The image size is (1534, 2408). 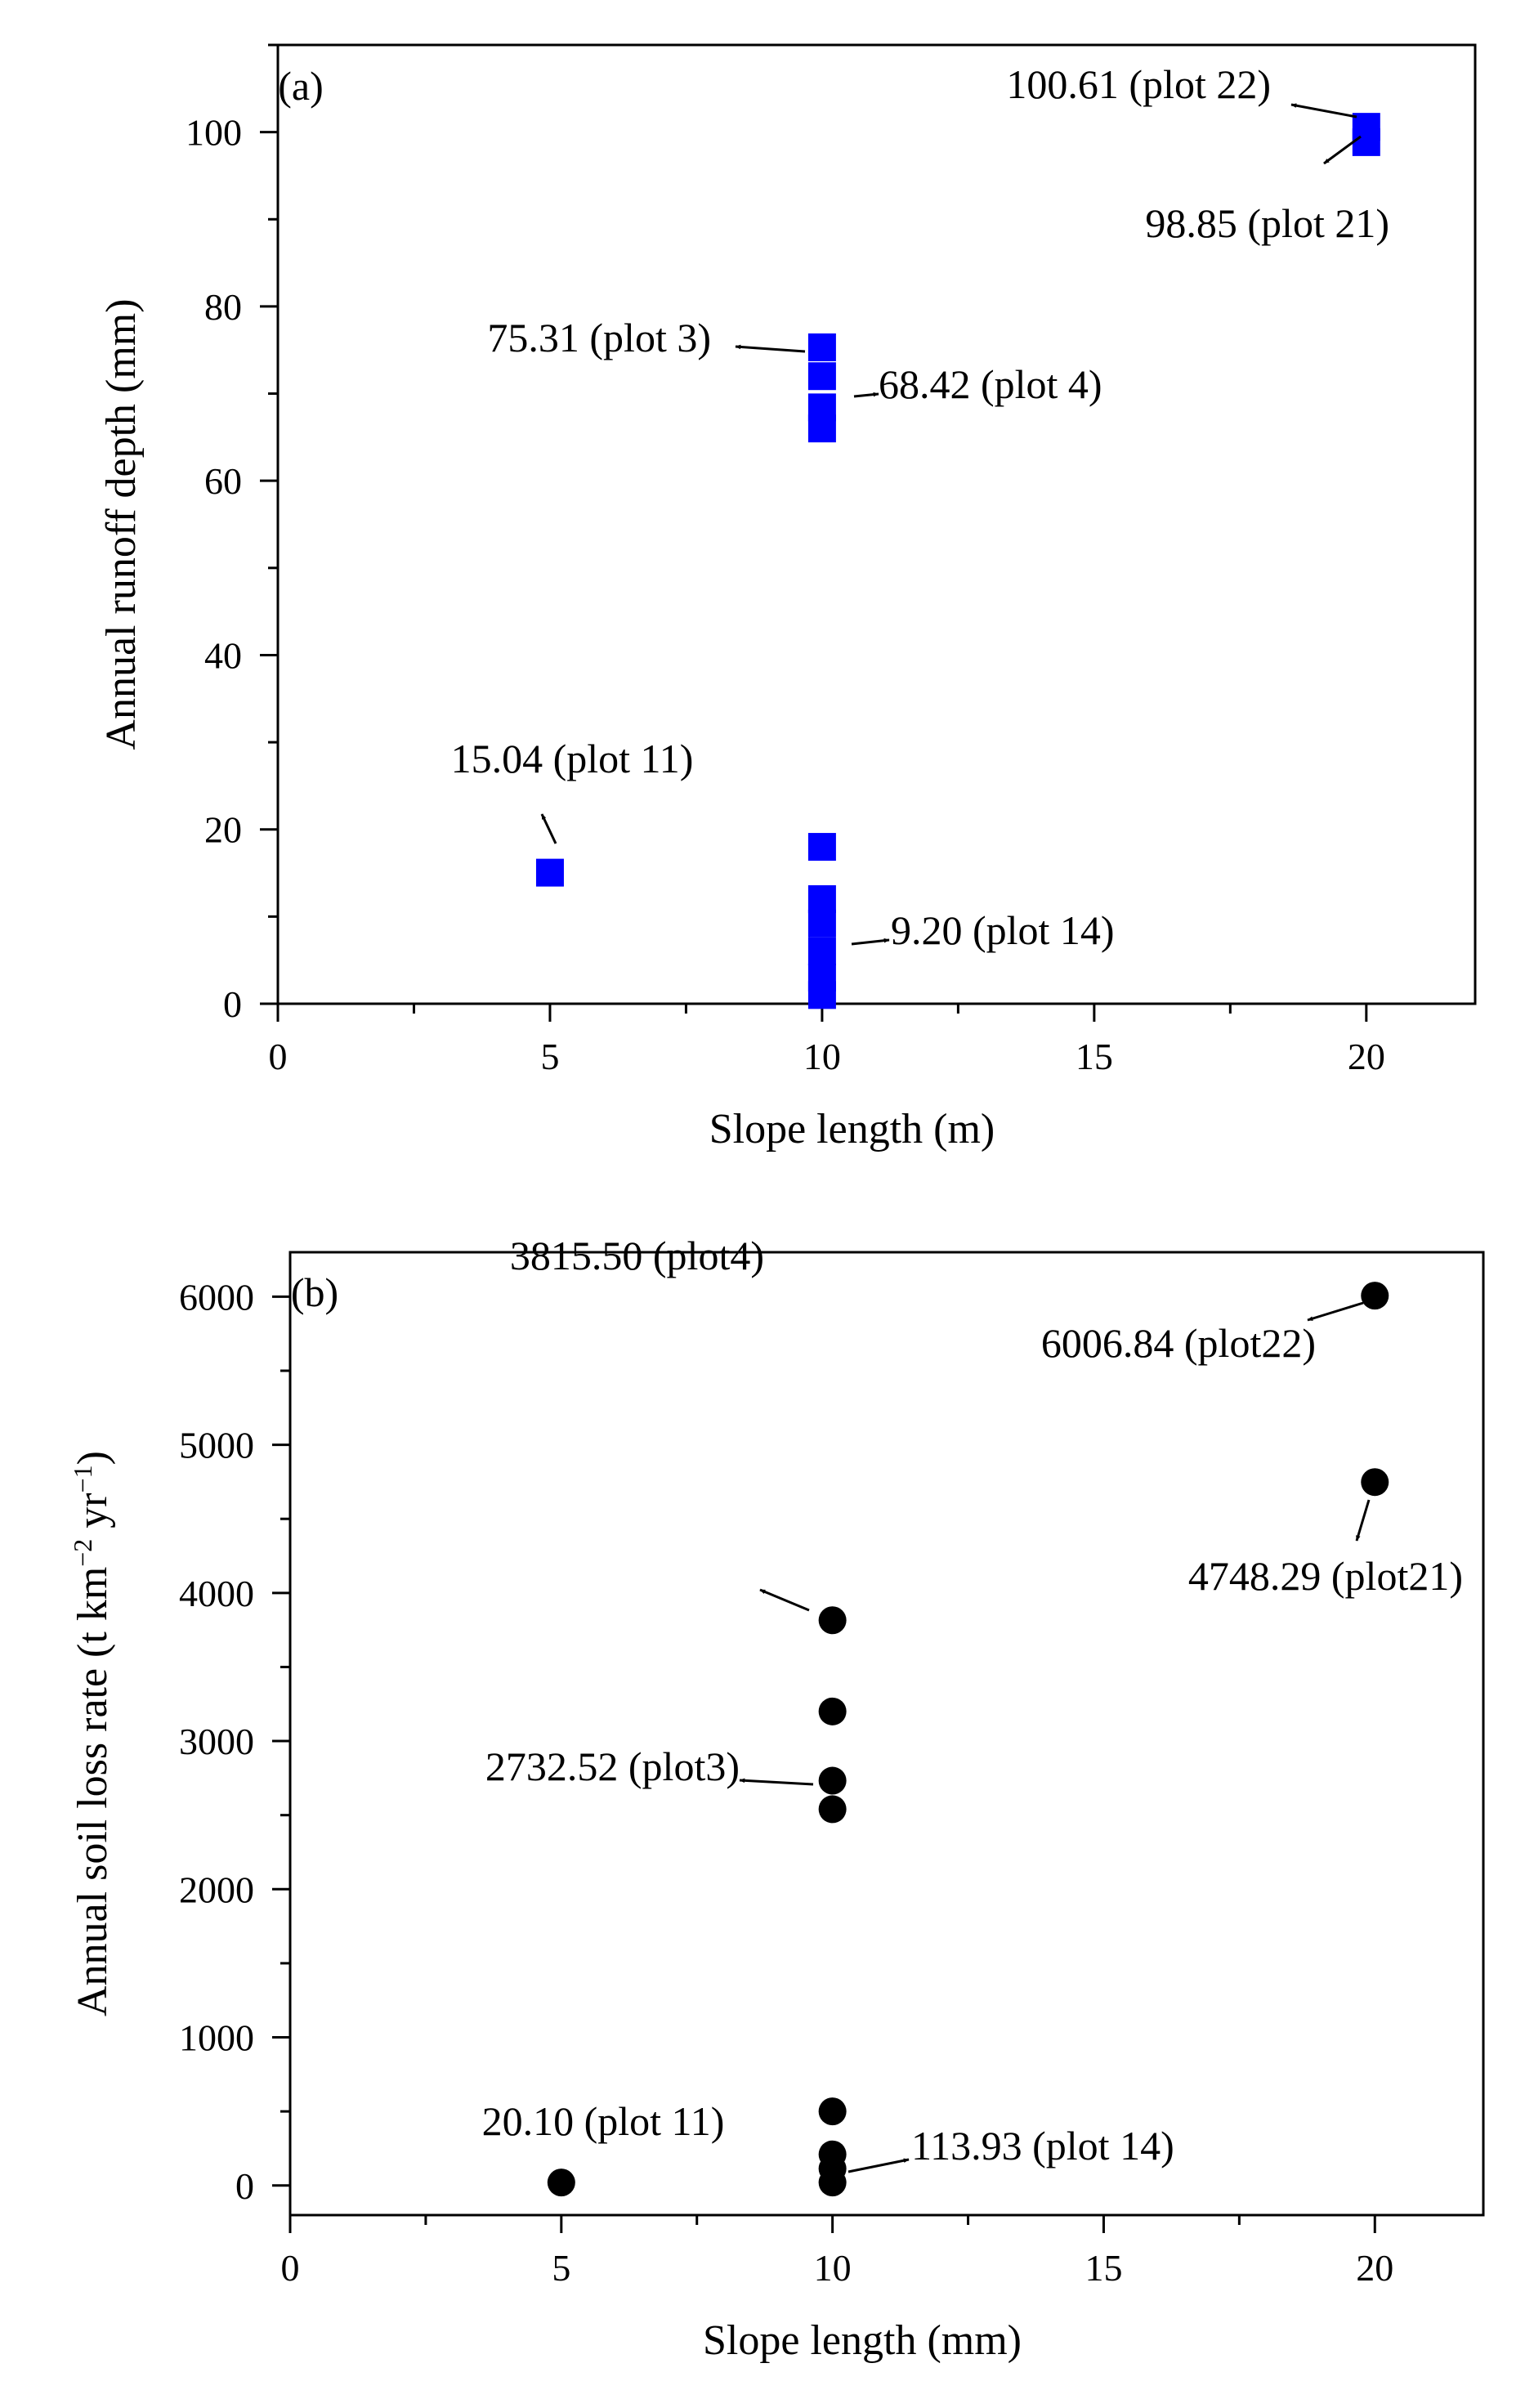 I want to click on panel-label: (b), so click(x=314, y=1292).